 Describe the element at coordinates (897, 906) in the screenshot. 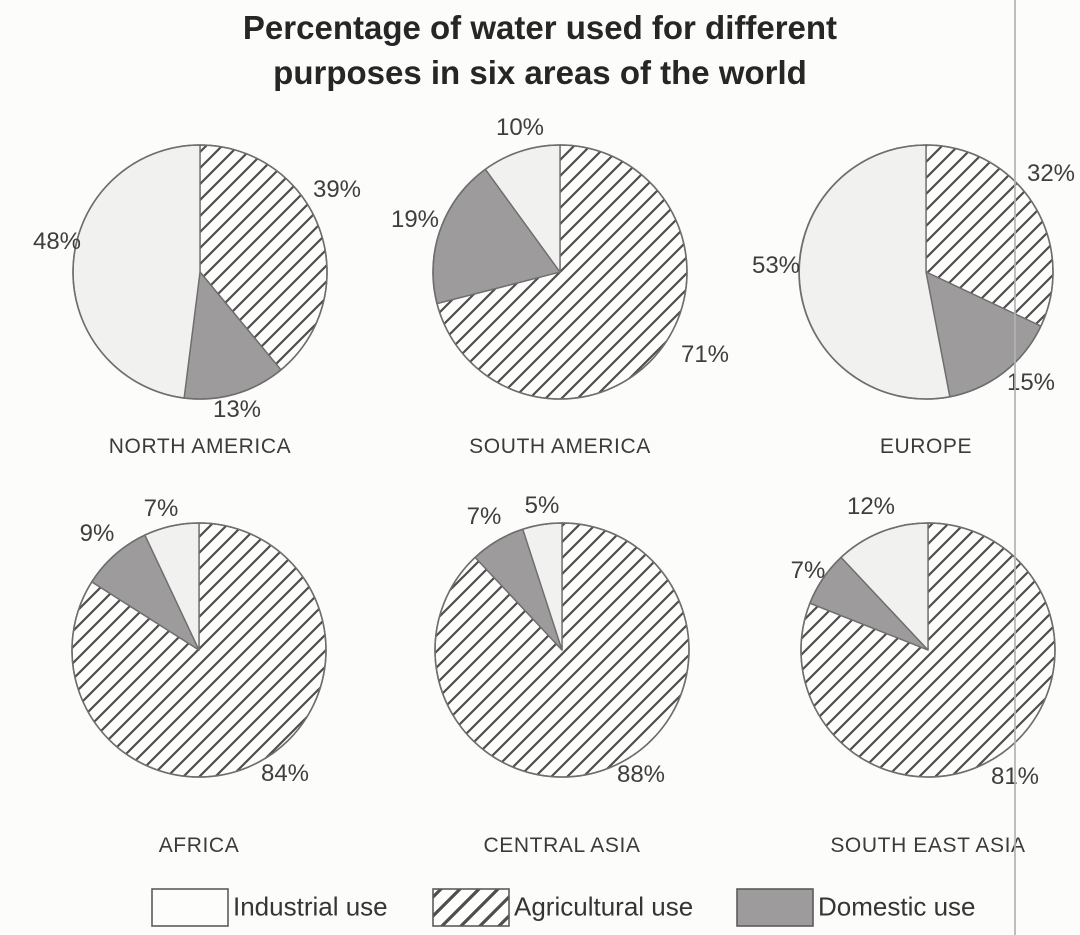

I see `legend-label-domestic-use: Domestic use` at that location.